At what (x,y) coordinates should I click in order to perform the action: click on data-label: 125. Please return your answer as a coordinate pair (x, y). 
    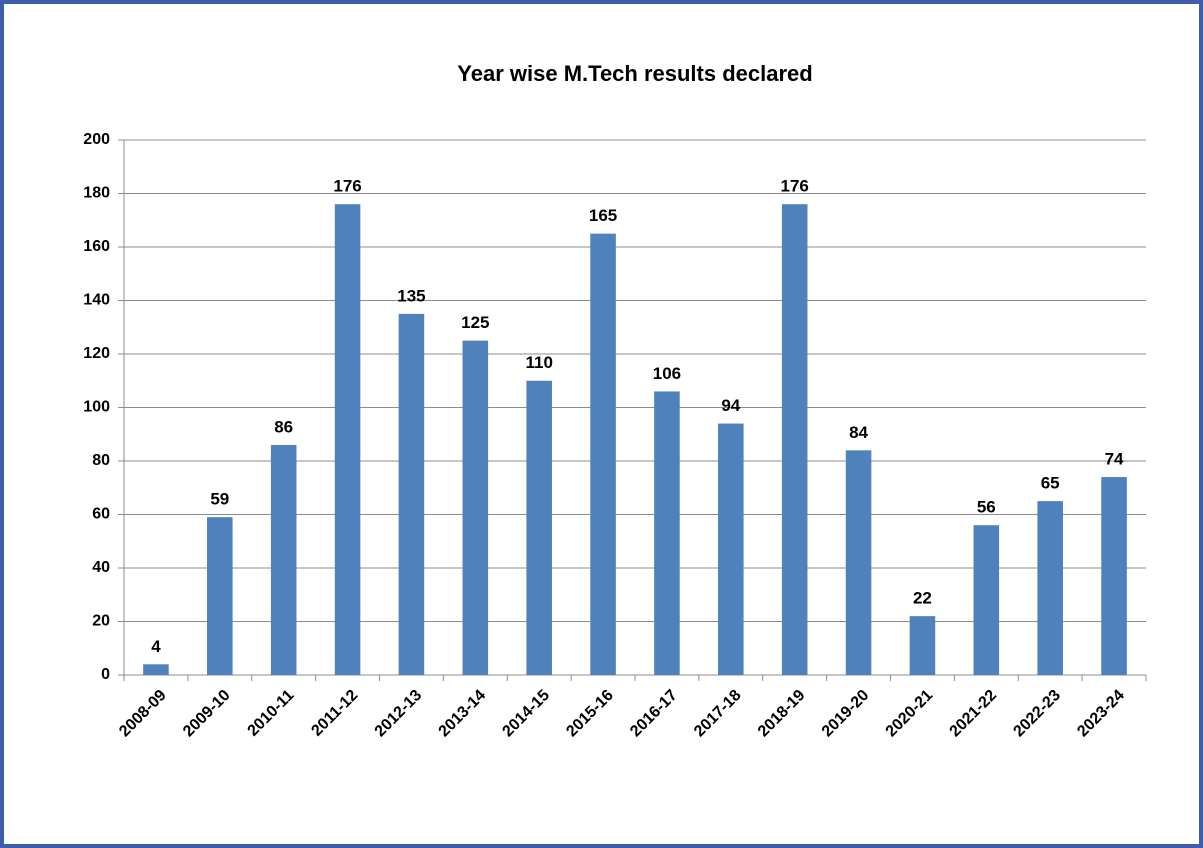
    Looking at the image, I should click on (475, 322).